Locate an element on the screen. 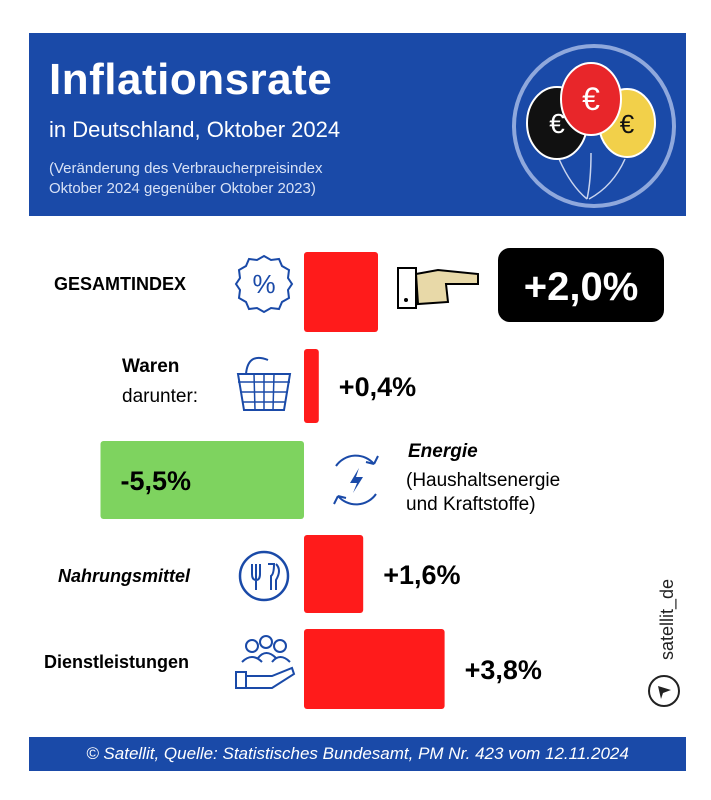 The height and width of the screenshot is (800, 711). category-label-energie: Energie is located at coordinates (443, 451).